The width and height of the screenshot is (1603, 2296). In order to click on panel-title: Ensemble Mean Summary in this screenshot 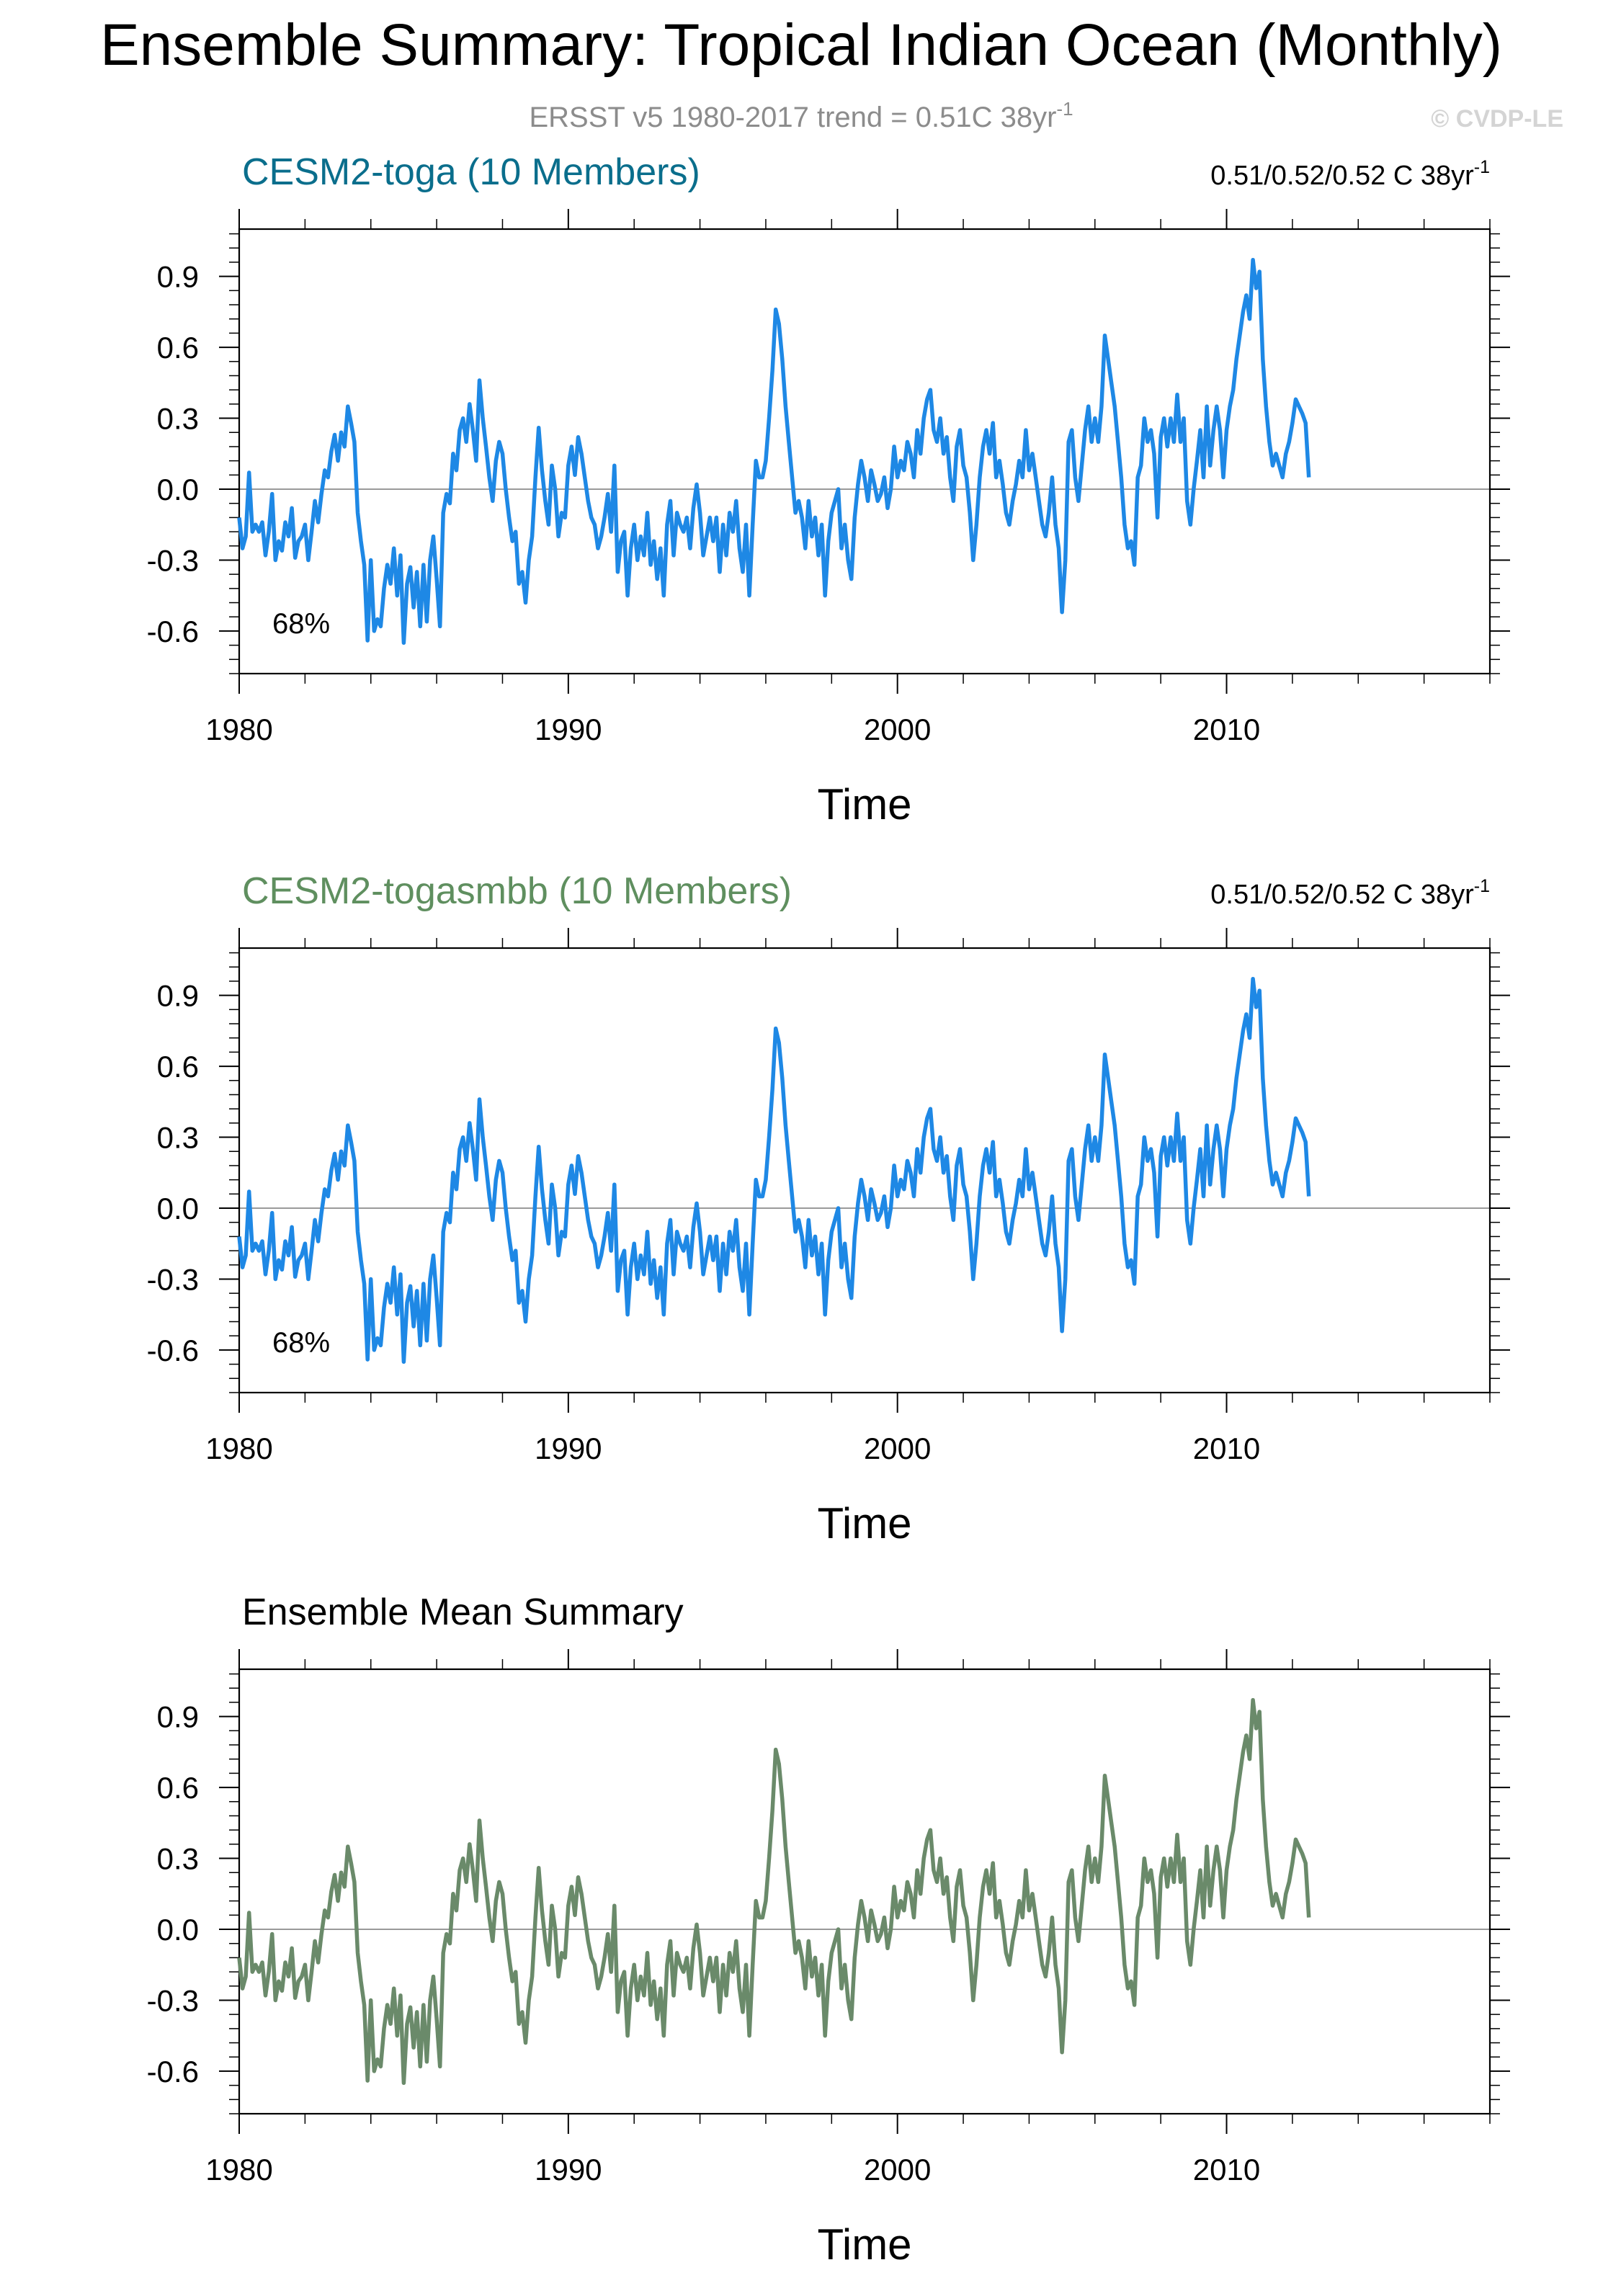, I will do `click(463, 1612)`.